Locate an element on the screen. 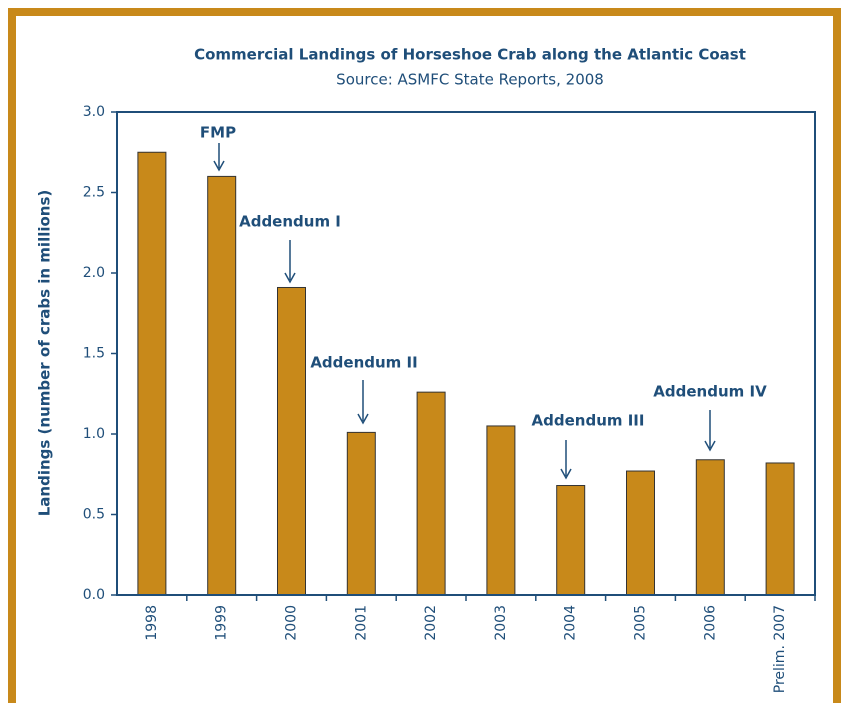 This screenshot has height=703, width=849. annotation: Addendum IV is located at coordinates (710, 392).